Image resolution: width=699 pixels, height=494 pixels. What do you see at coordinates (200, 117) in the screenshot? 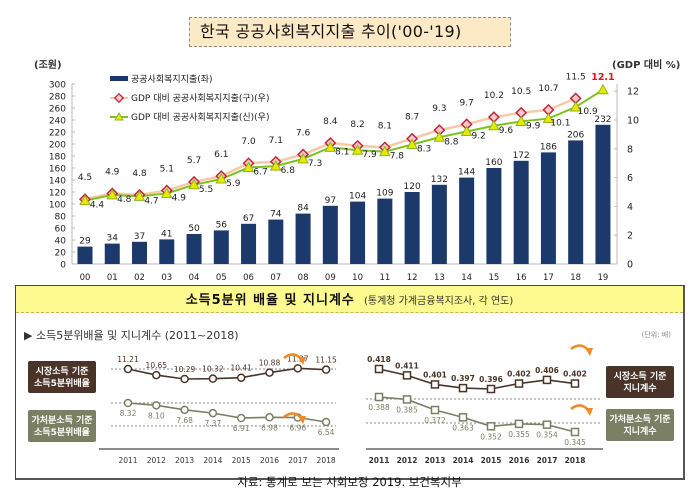
I see `legend-new-label: GDP 대비 공공사회복지지출(신)(우)` at bounding box center [200, 117].